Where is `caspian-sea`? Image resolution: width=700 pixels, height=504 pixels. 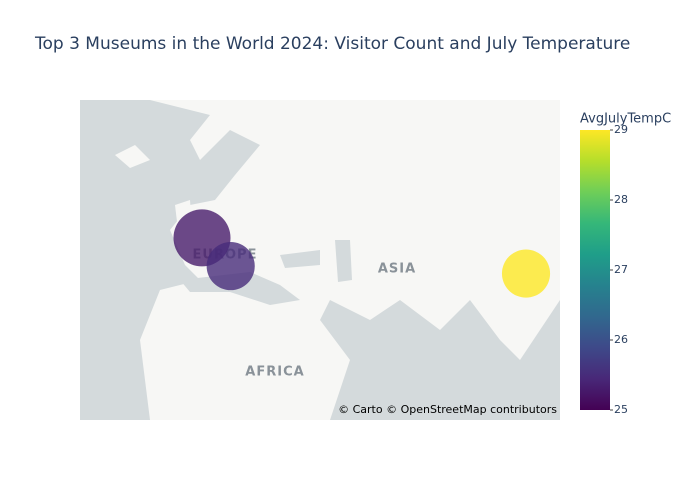
caspian-sea is located at coordinates (343, 261).